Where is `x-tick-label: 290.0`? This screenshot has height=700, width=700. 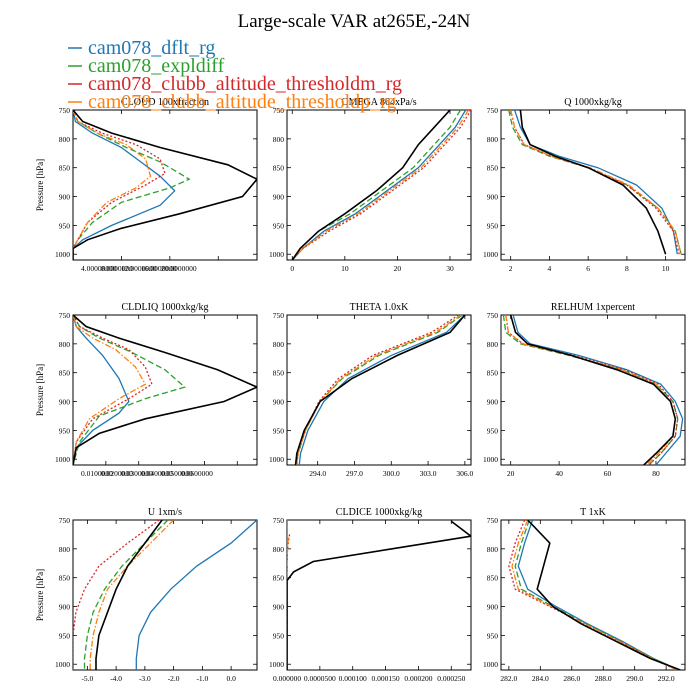
x-tick-label: 290.0 is located at coordinates (634, 678).